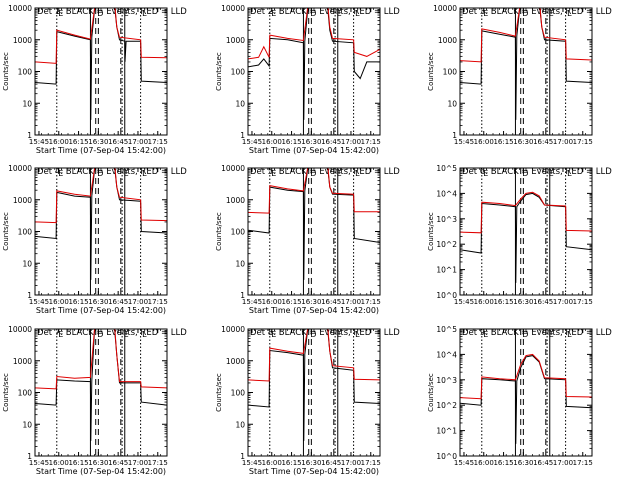 This screenshot has height=480, width=640. What do you see at coordinates (233, 8) in the screenshot?
I see `y-tick-label: 10000` at bounding box center [233, 8].